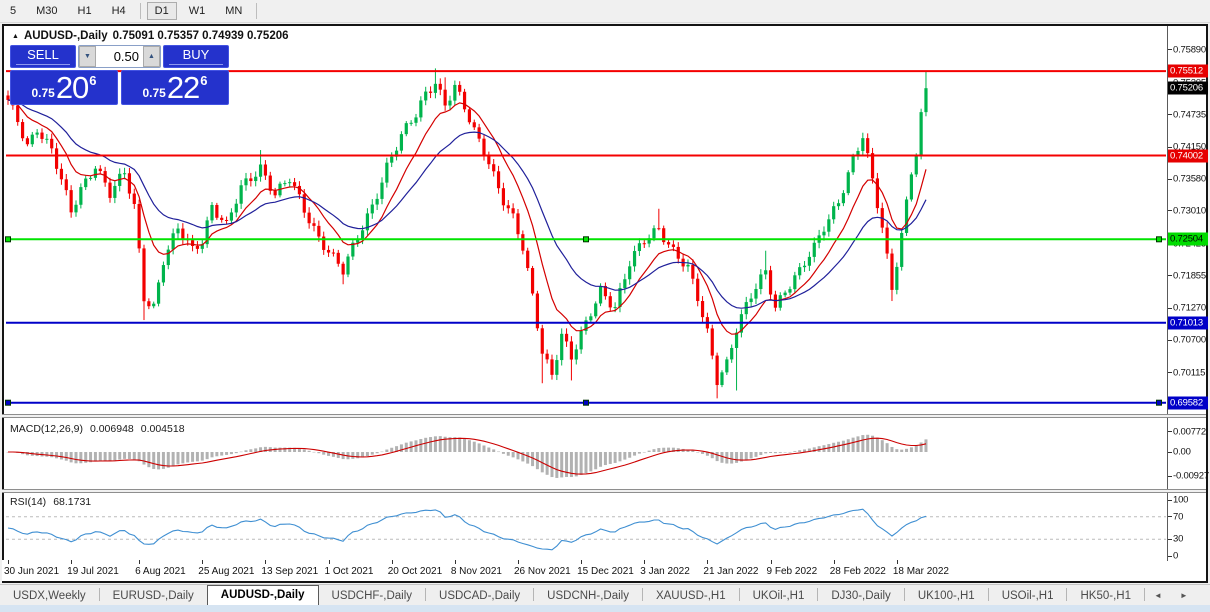 This screenshot has height=612, width=1210. Describe the element at coordinates (154, 92) in the screenshot. I see `buy-price-small: 0.75` at that location.